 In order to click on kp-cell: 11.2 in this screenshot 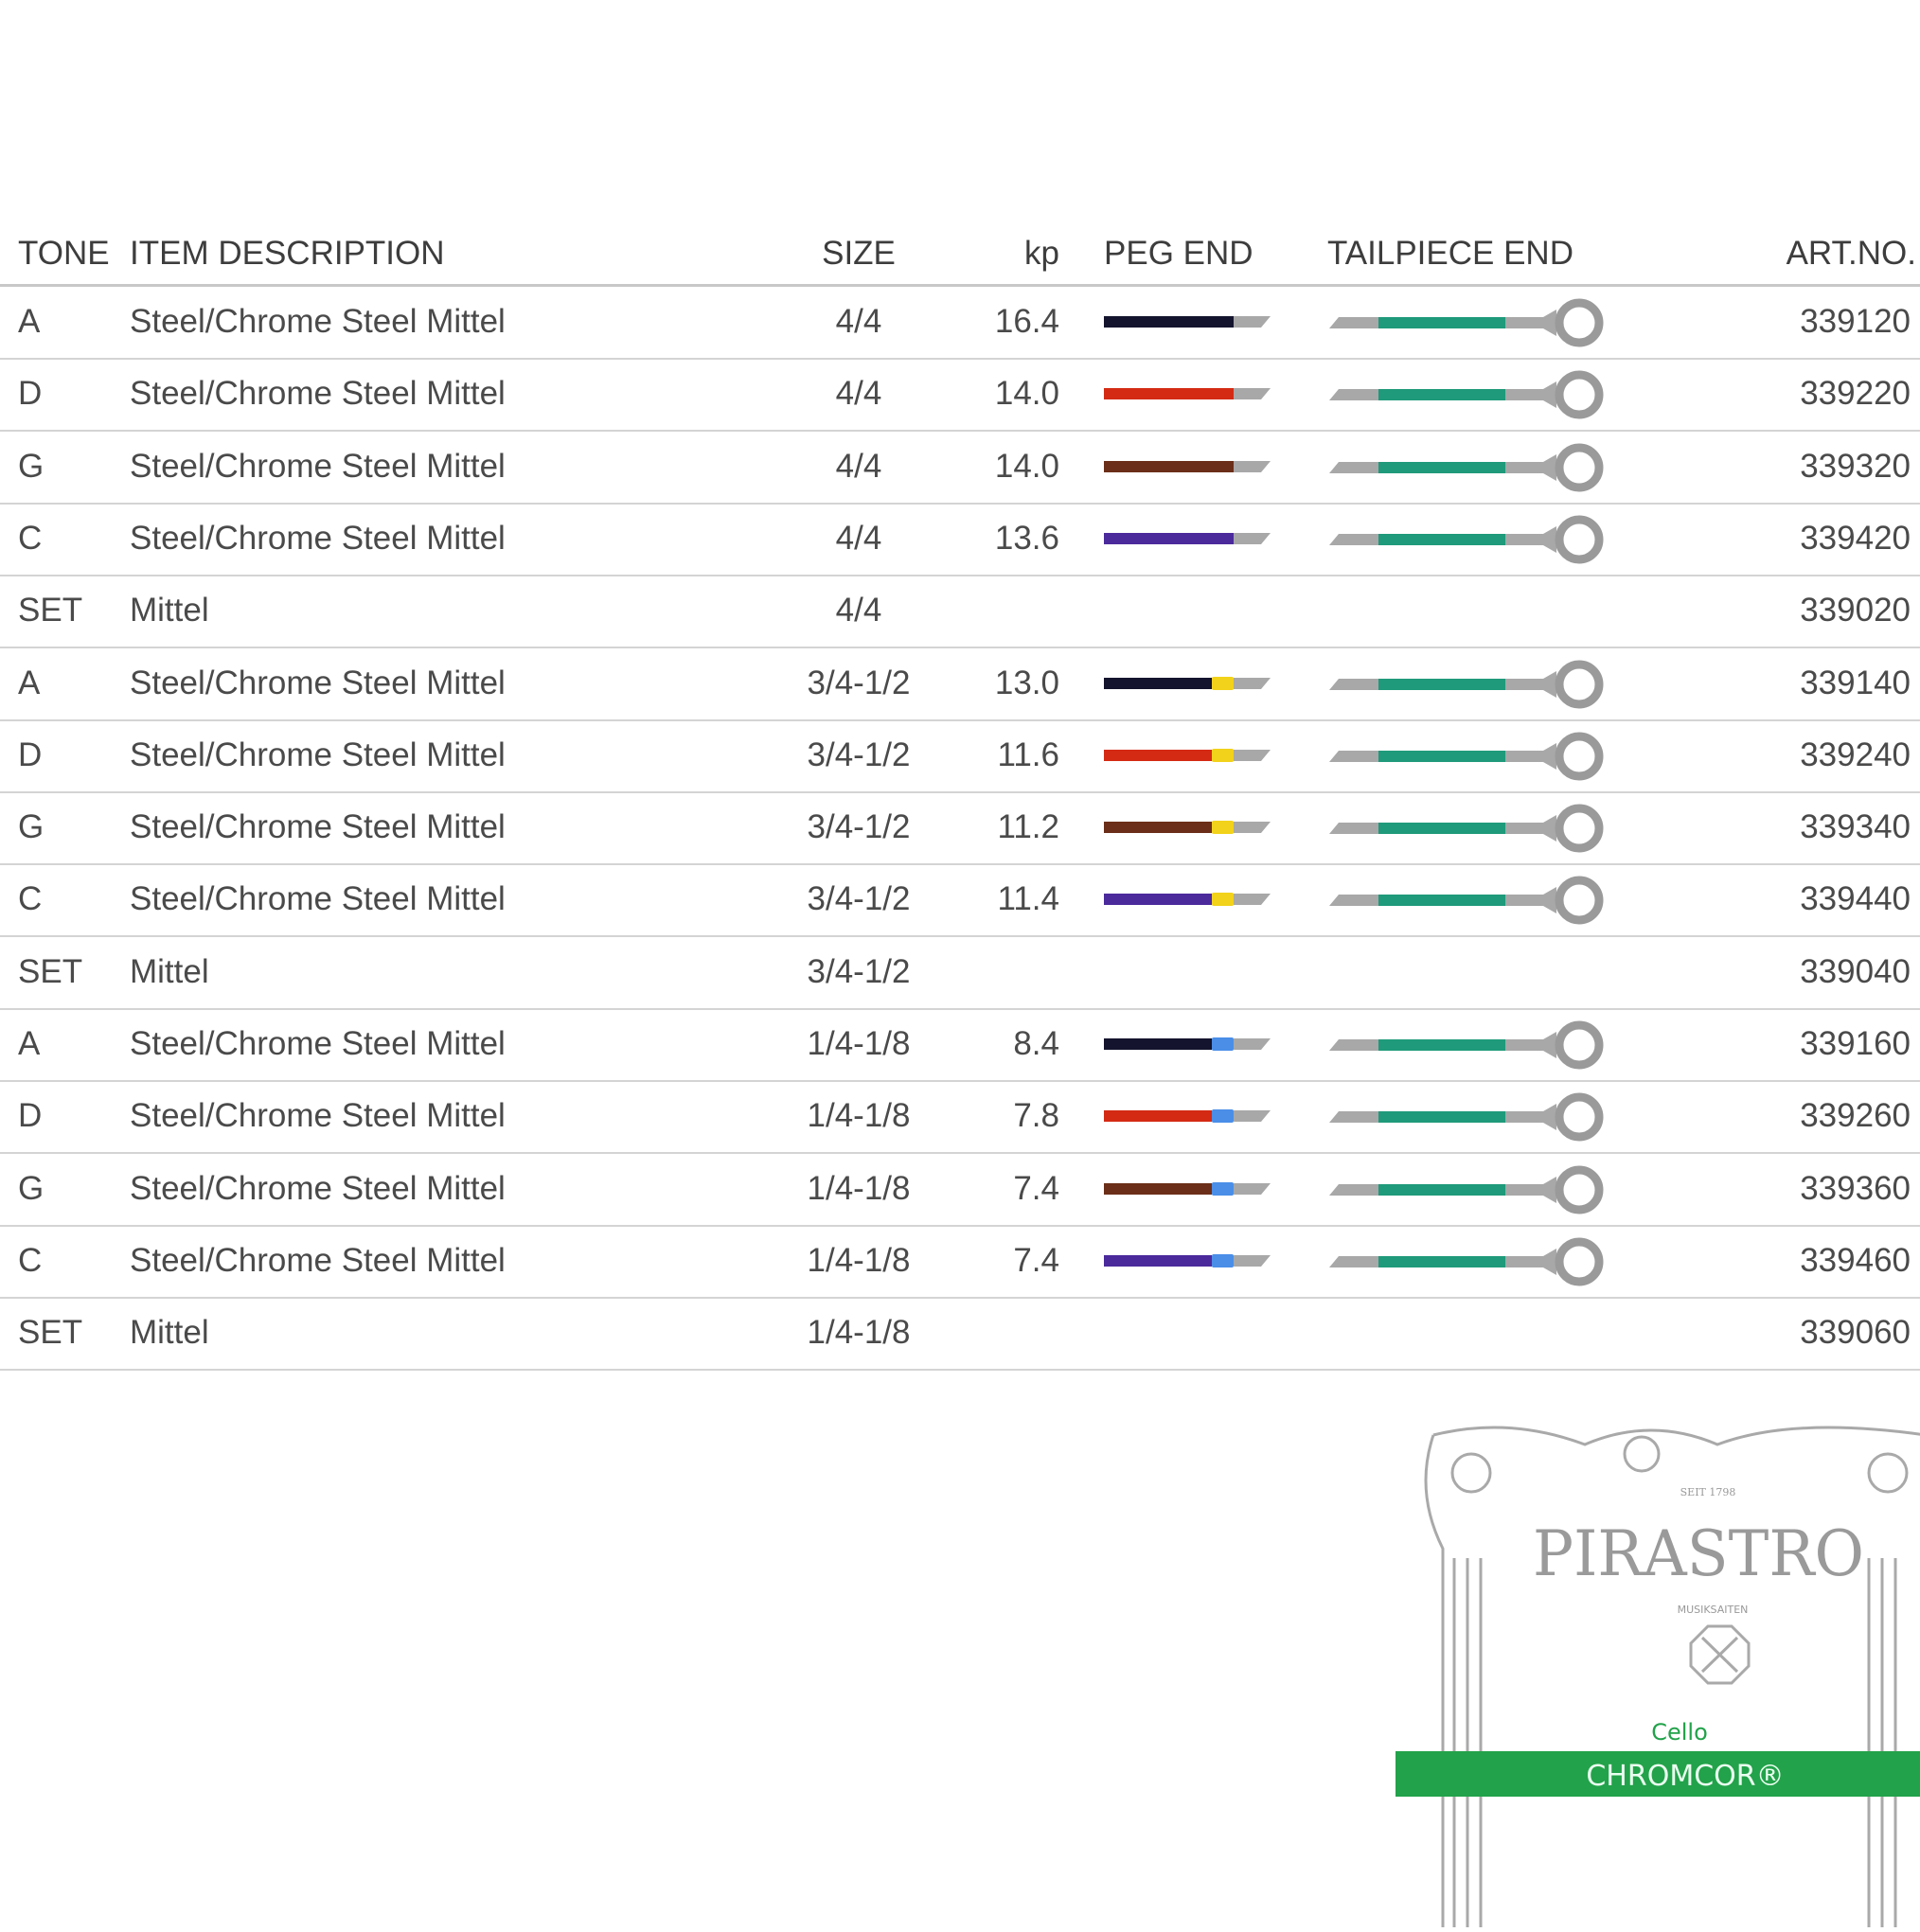, I will do `click(1028, 827)`.